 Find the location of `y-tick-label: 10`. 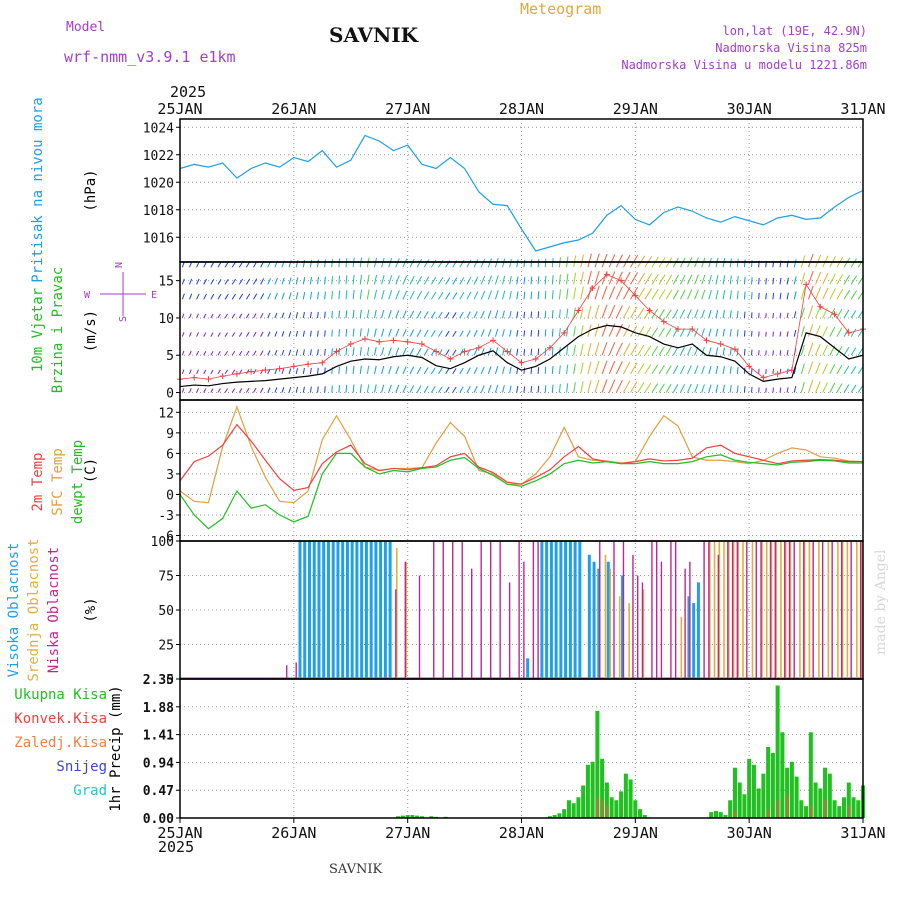

y-tick-label: 10 is located at coordinates (166, 319).